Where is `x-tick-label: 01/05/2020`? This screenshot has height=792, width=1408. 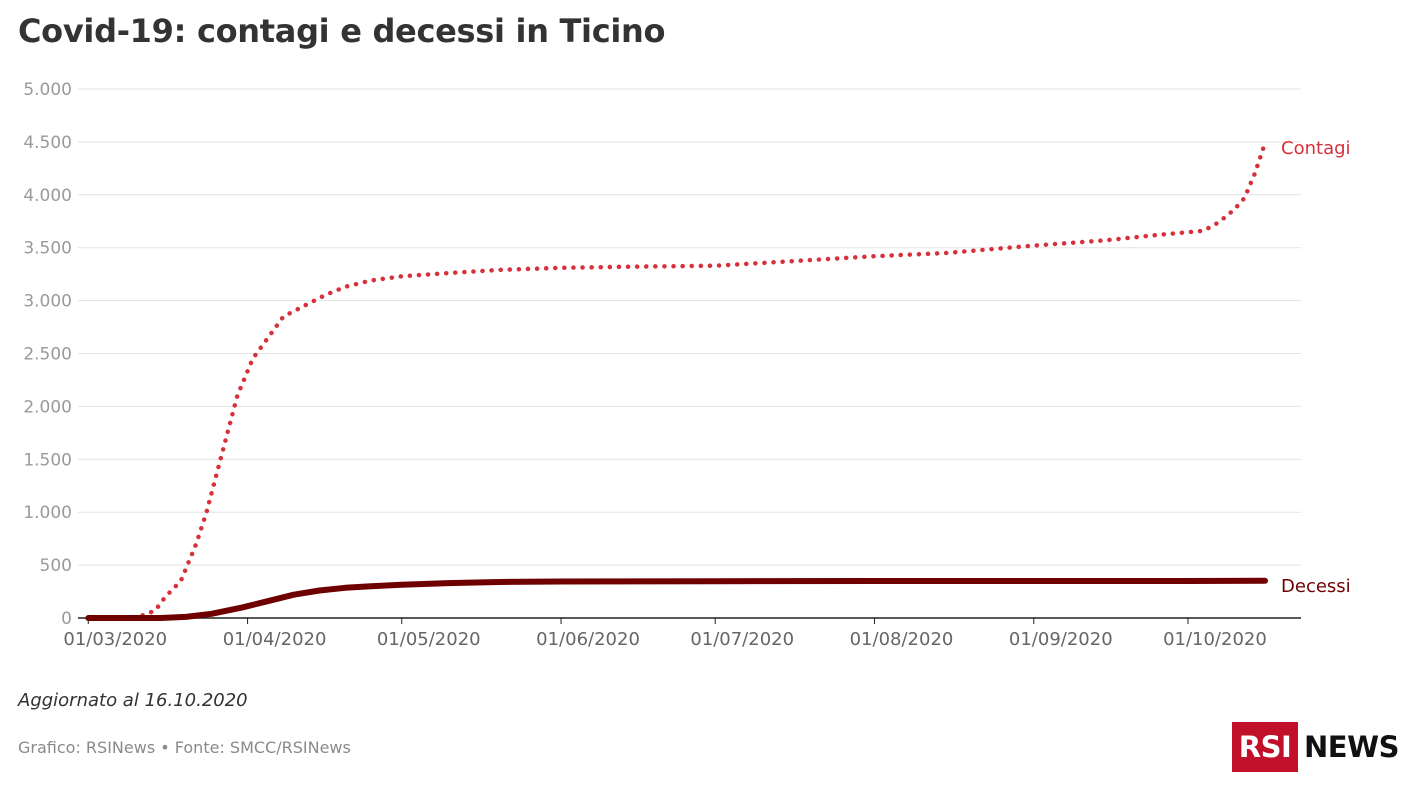 x-tick-label: 01/05/2020 is located at coordinates (429, 639).